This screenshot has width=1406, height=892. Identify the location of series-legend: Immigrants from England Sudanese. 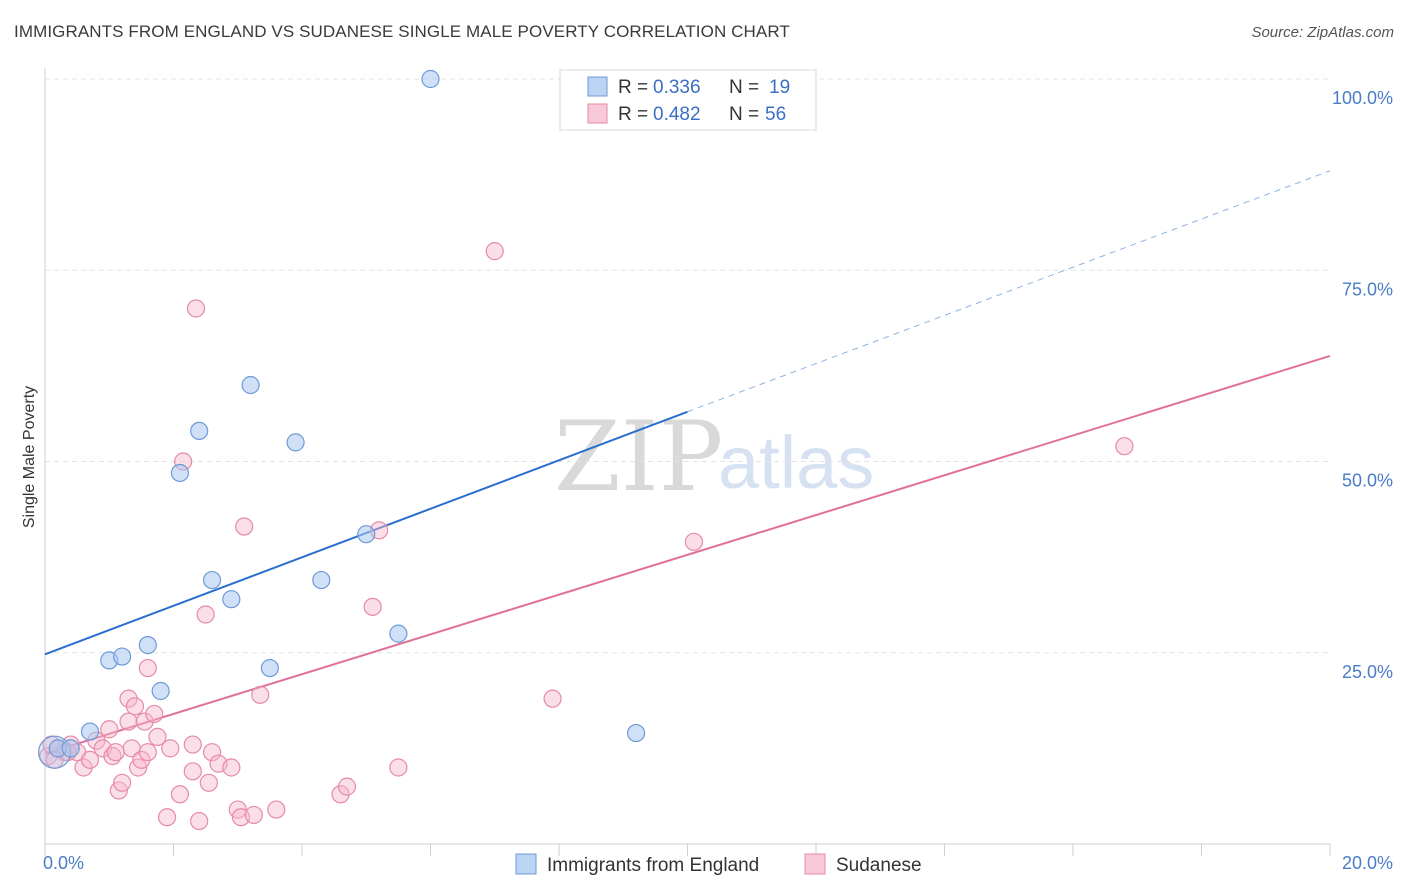
(718, 864).